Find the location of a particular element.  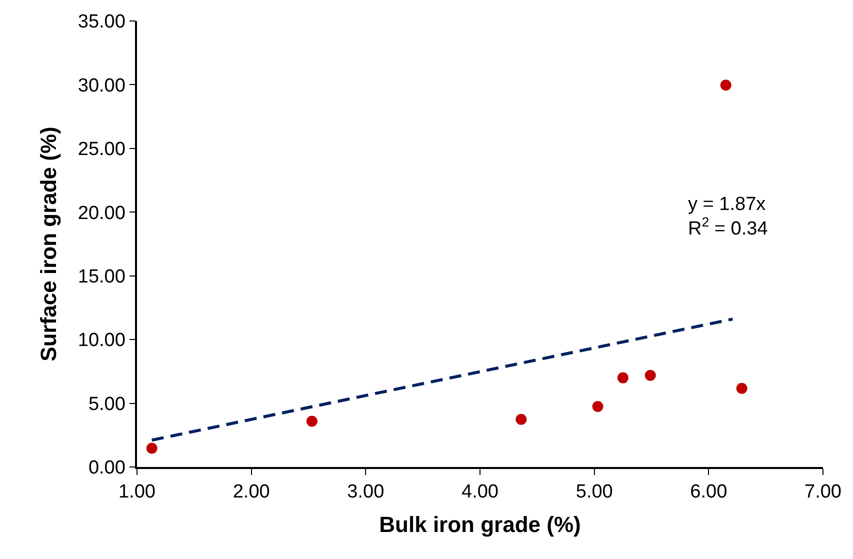

x-axis-title: Bulk iron grade (%) is located at coordinates (480, 524).